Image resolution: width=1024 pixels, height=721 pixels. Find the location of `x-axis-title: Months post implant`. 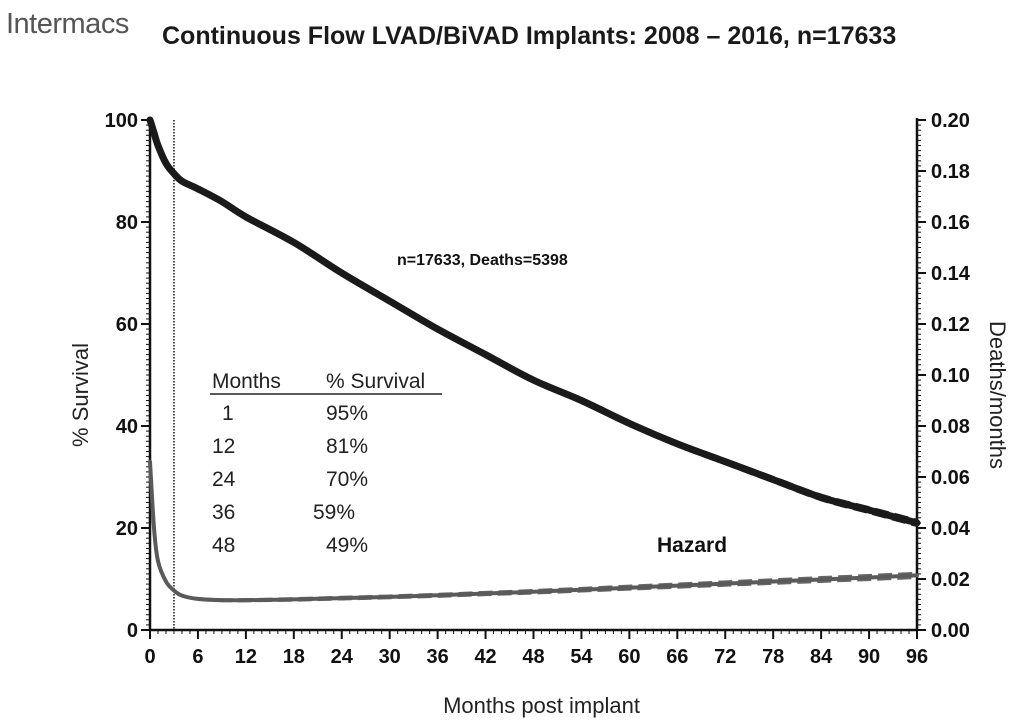

x-axis-title: Months post implant is located at coordinates (541, 705).